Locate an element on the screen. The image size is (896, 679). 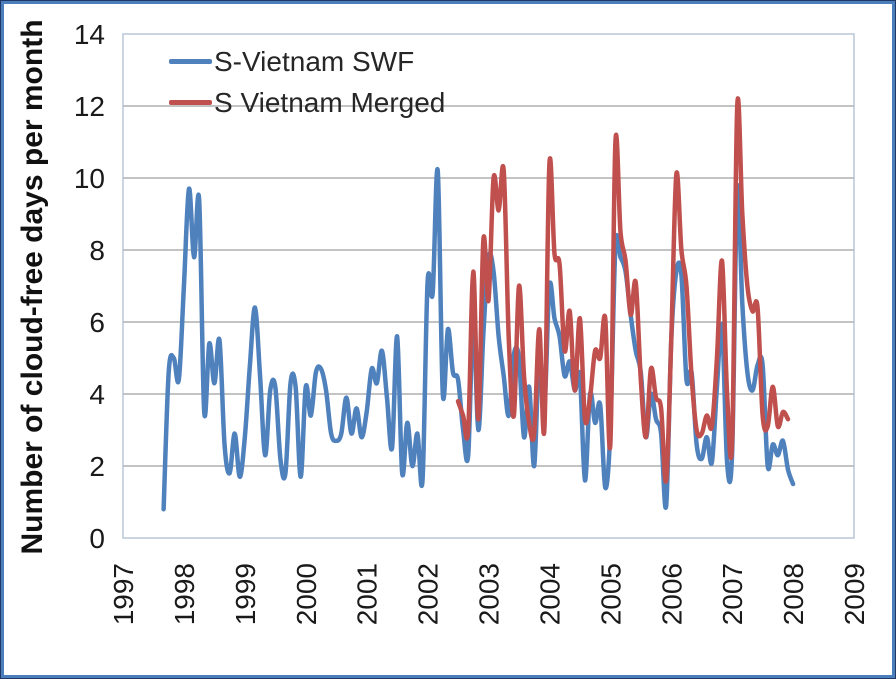
y-tick-label: 14 is located at coordinates (89, 34).